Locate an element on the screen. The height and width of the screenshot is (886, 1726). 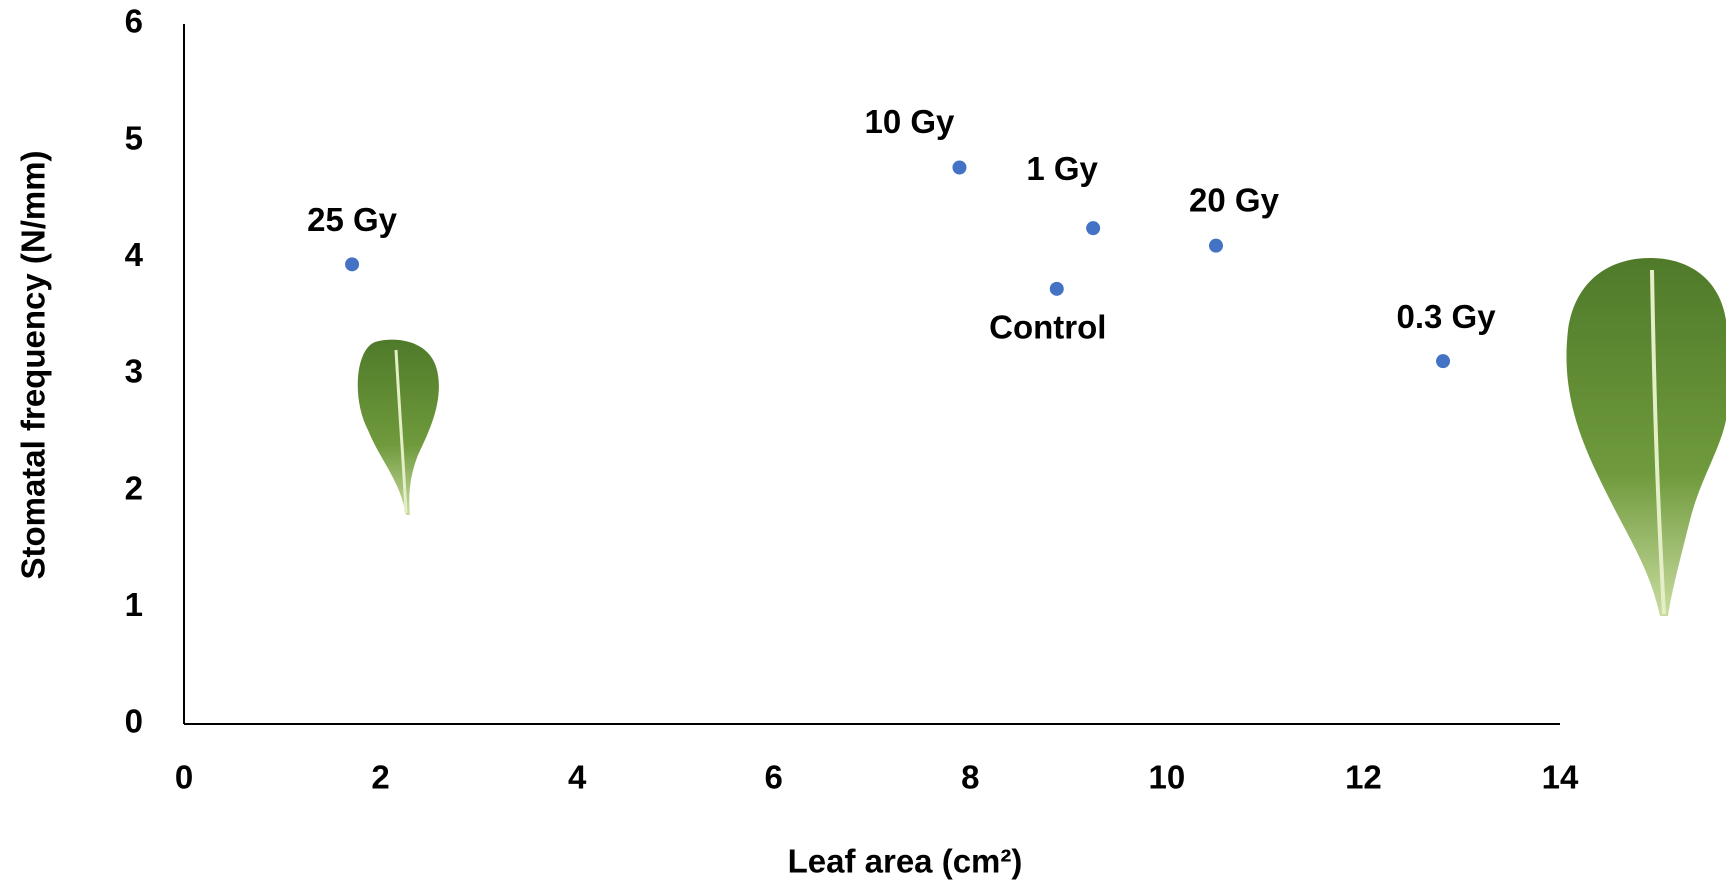
leaf-small is located at coordinates (398, 427).